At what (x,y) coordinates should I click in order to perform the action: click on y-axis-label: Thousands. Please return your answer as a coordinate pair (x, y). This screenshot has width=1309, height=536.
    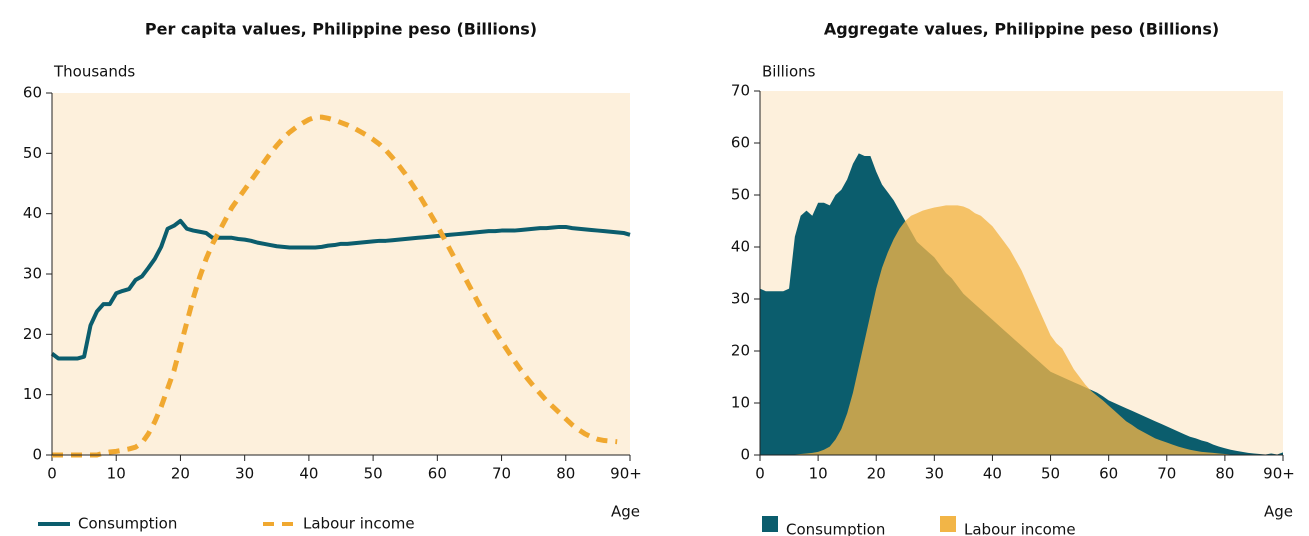
    Looking at the image, I should click on (94, 72).